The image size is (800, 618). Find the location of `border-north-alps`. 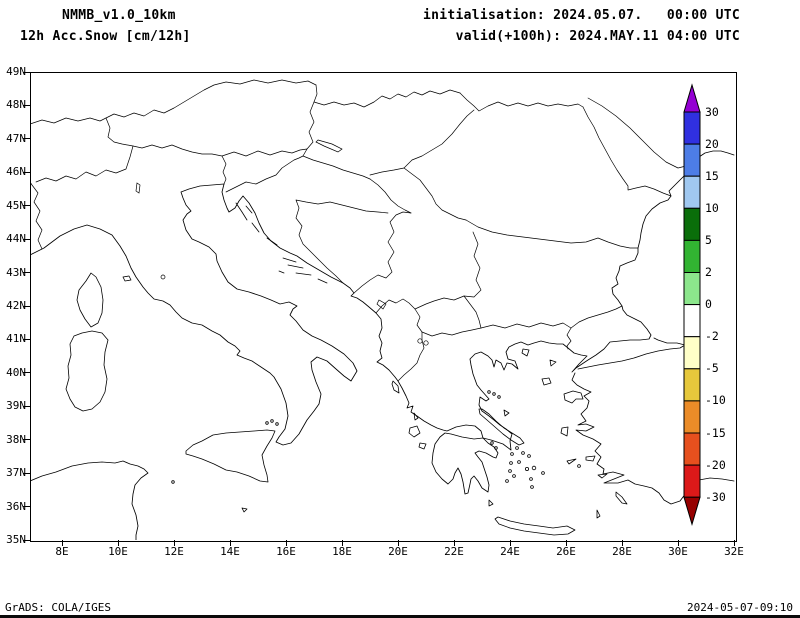

border-north-alps is located at coordinates (173, 102).